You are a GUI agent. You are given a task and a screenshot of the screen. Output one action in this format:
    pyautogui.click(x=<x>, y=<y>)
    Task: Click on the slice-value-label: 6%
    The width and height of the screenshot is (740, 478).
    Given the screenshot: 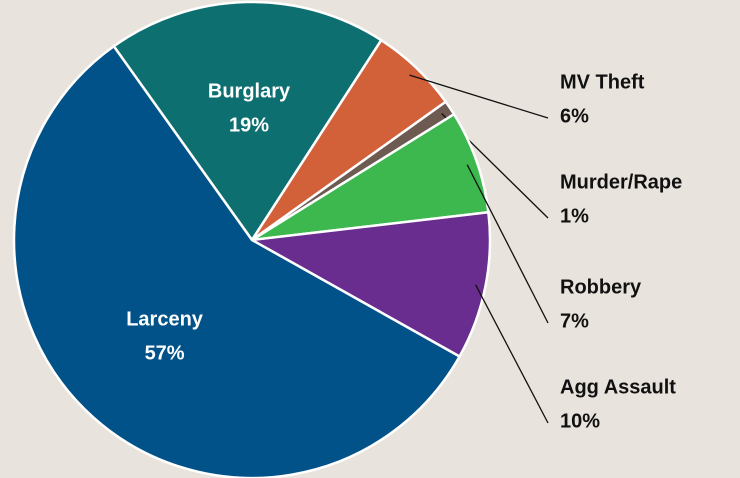 What is the action you would take?
    pyautogui.click(x=574, y=116)
    